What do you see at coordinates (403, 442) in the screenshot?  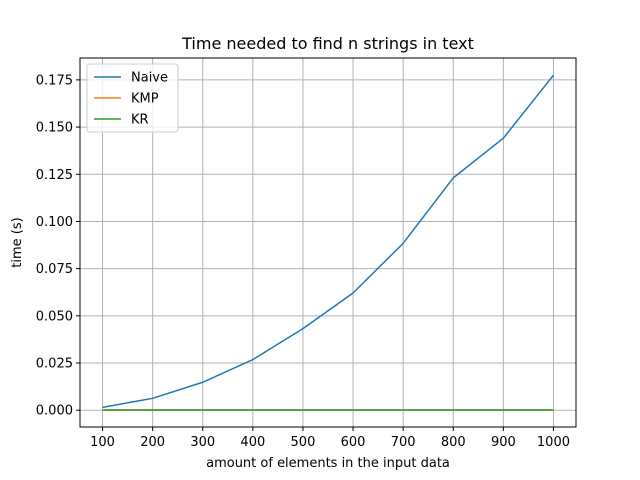 I see `x-tick-label: 700` at bounding box center [403, 442].